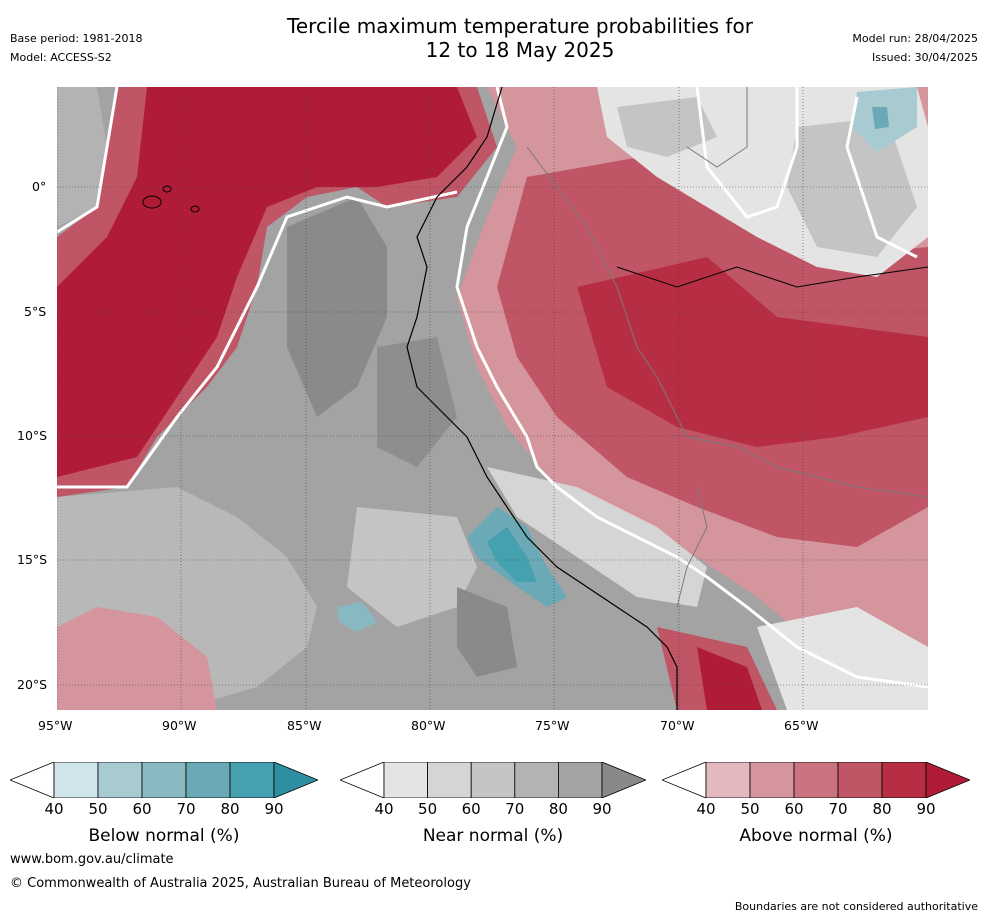 The width and height of the screenshot is (988, 919). I want to click on colorbar-near-normal-ticks: 40 50 60 70 80 90, so click(493, 811).